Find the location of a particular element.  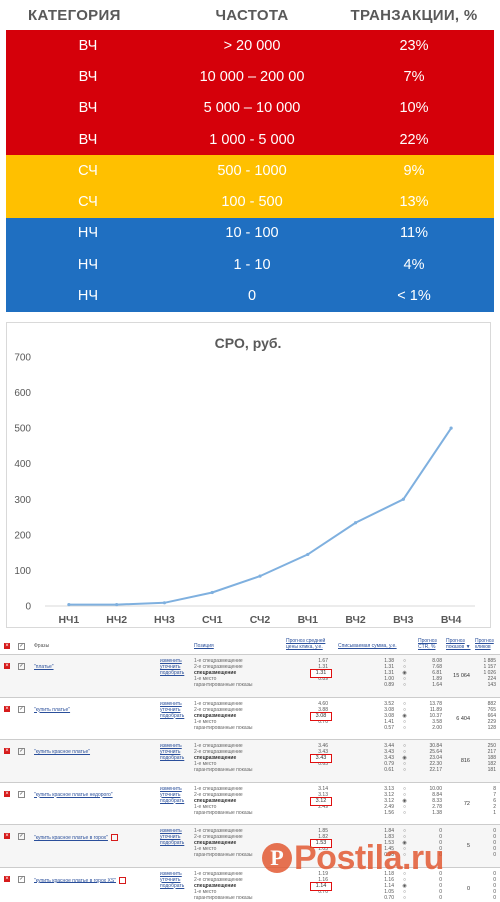

x-tick-label: НЧ2 is located at coordinates (116, 620).